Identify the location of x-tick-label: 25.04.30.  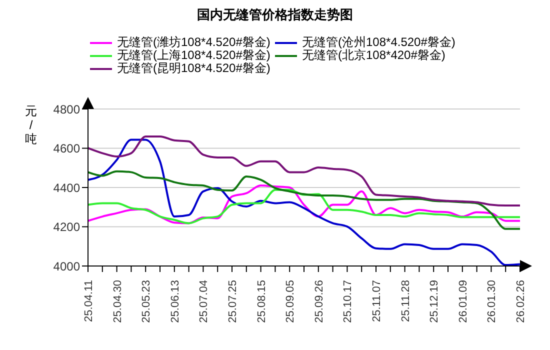
(118, 301).